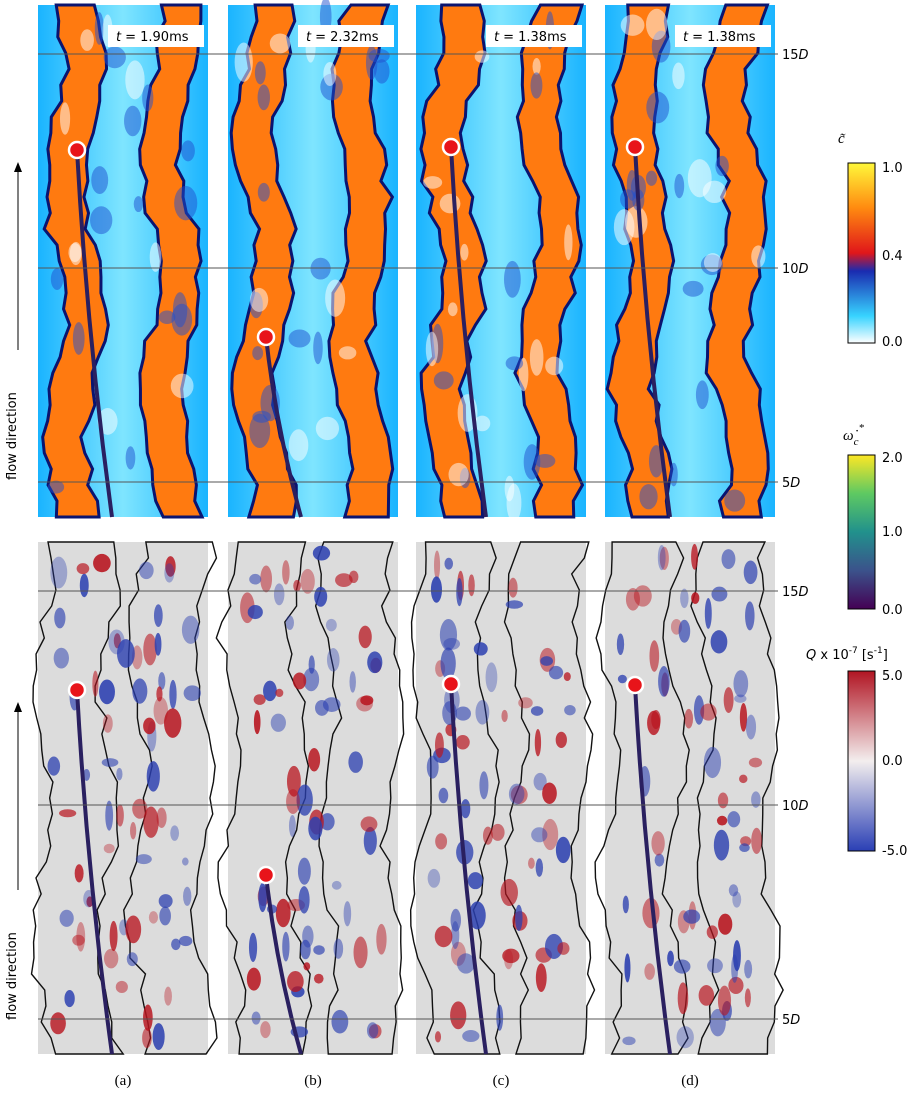 The height and width of the screenshot is (1095, 918). I want to click on colorbar-title: Q x 10-7 [s-1], so click(847, 654).